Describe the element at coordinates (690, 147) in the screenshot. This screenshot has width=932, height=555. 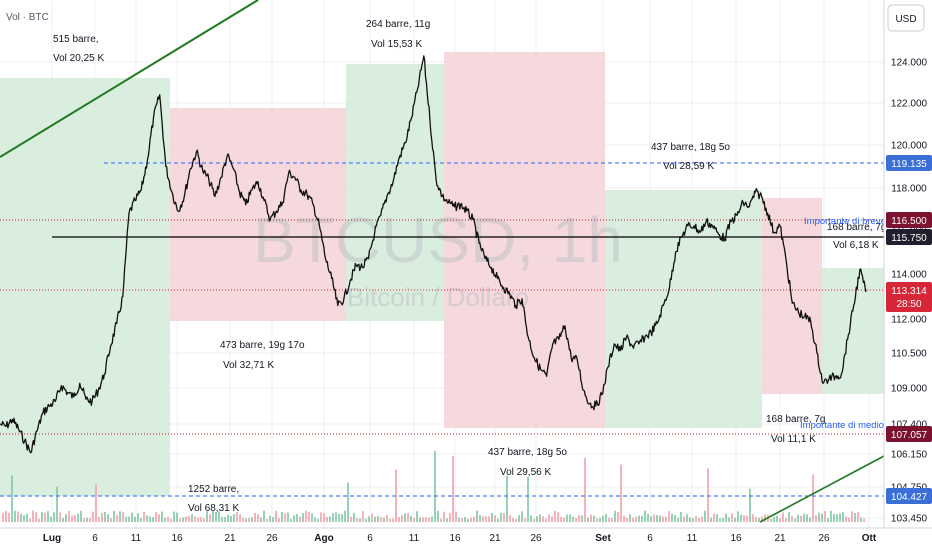
I see `annotation-3-line1: 437 barre, 18g 5o` at that location.